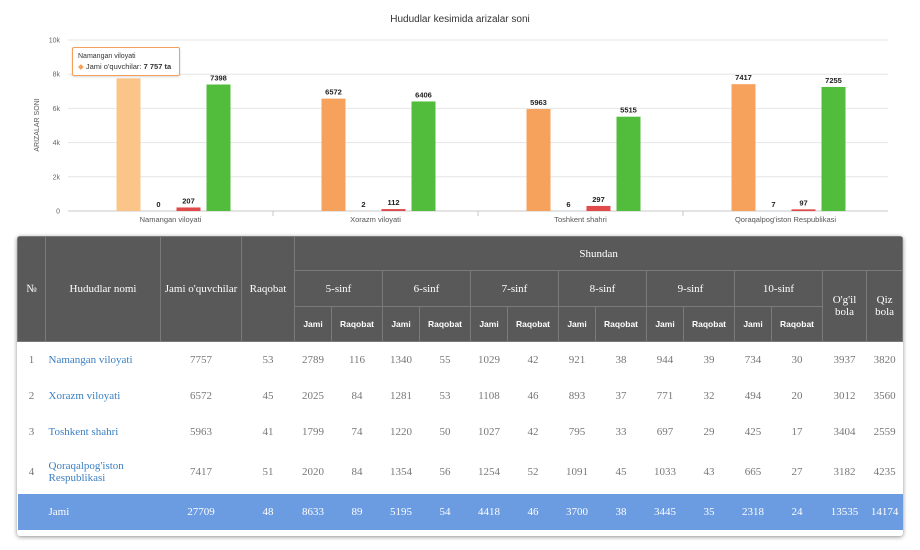  What do you see at coordinates (778, 288) in the screenshot?
I see `header-grade-10: 10-sinf` at bounding box center [778, 288].